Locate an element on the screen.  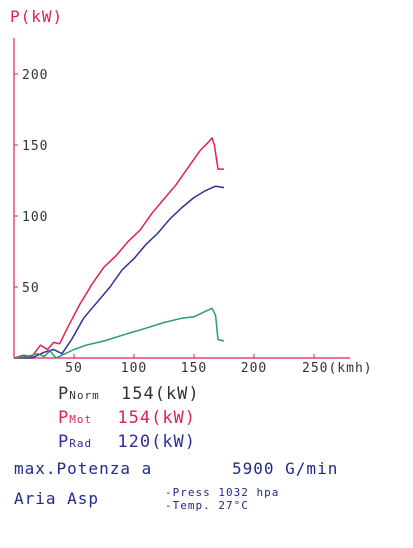
legend-rad-value: 120(kW) is located at coordinates (157, 442).